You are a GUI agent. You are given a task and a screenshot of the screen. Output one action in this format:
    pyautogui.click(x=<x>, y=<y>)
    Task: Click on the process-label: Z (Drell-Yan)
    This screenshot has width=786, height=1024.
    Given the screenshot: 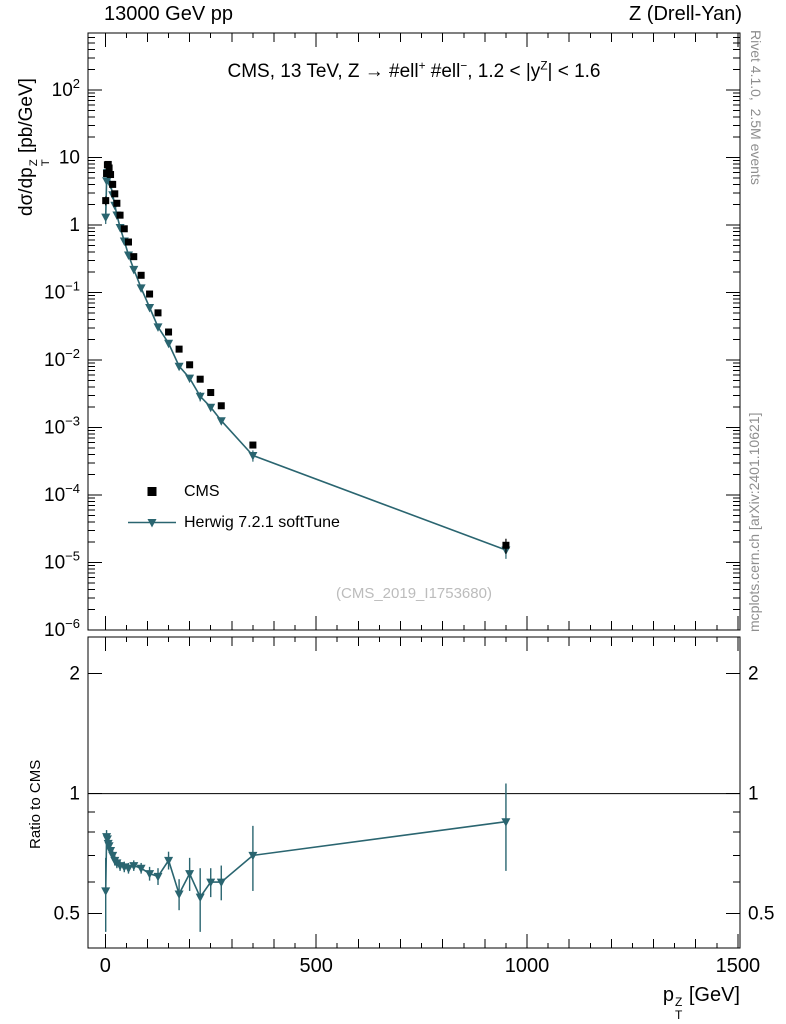 What is the action you would take?
    pyautogui.click(x=685, y=14)
    